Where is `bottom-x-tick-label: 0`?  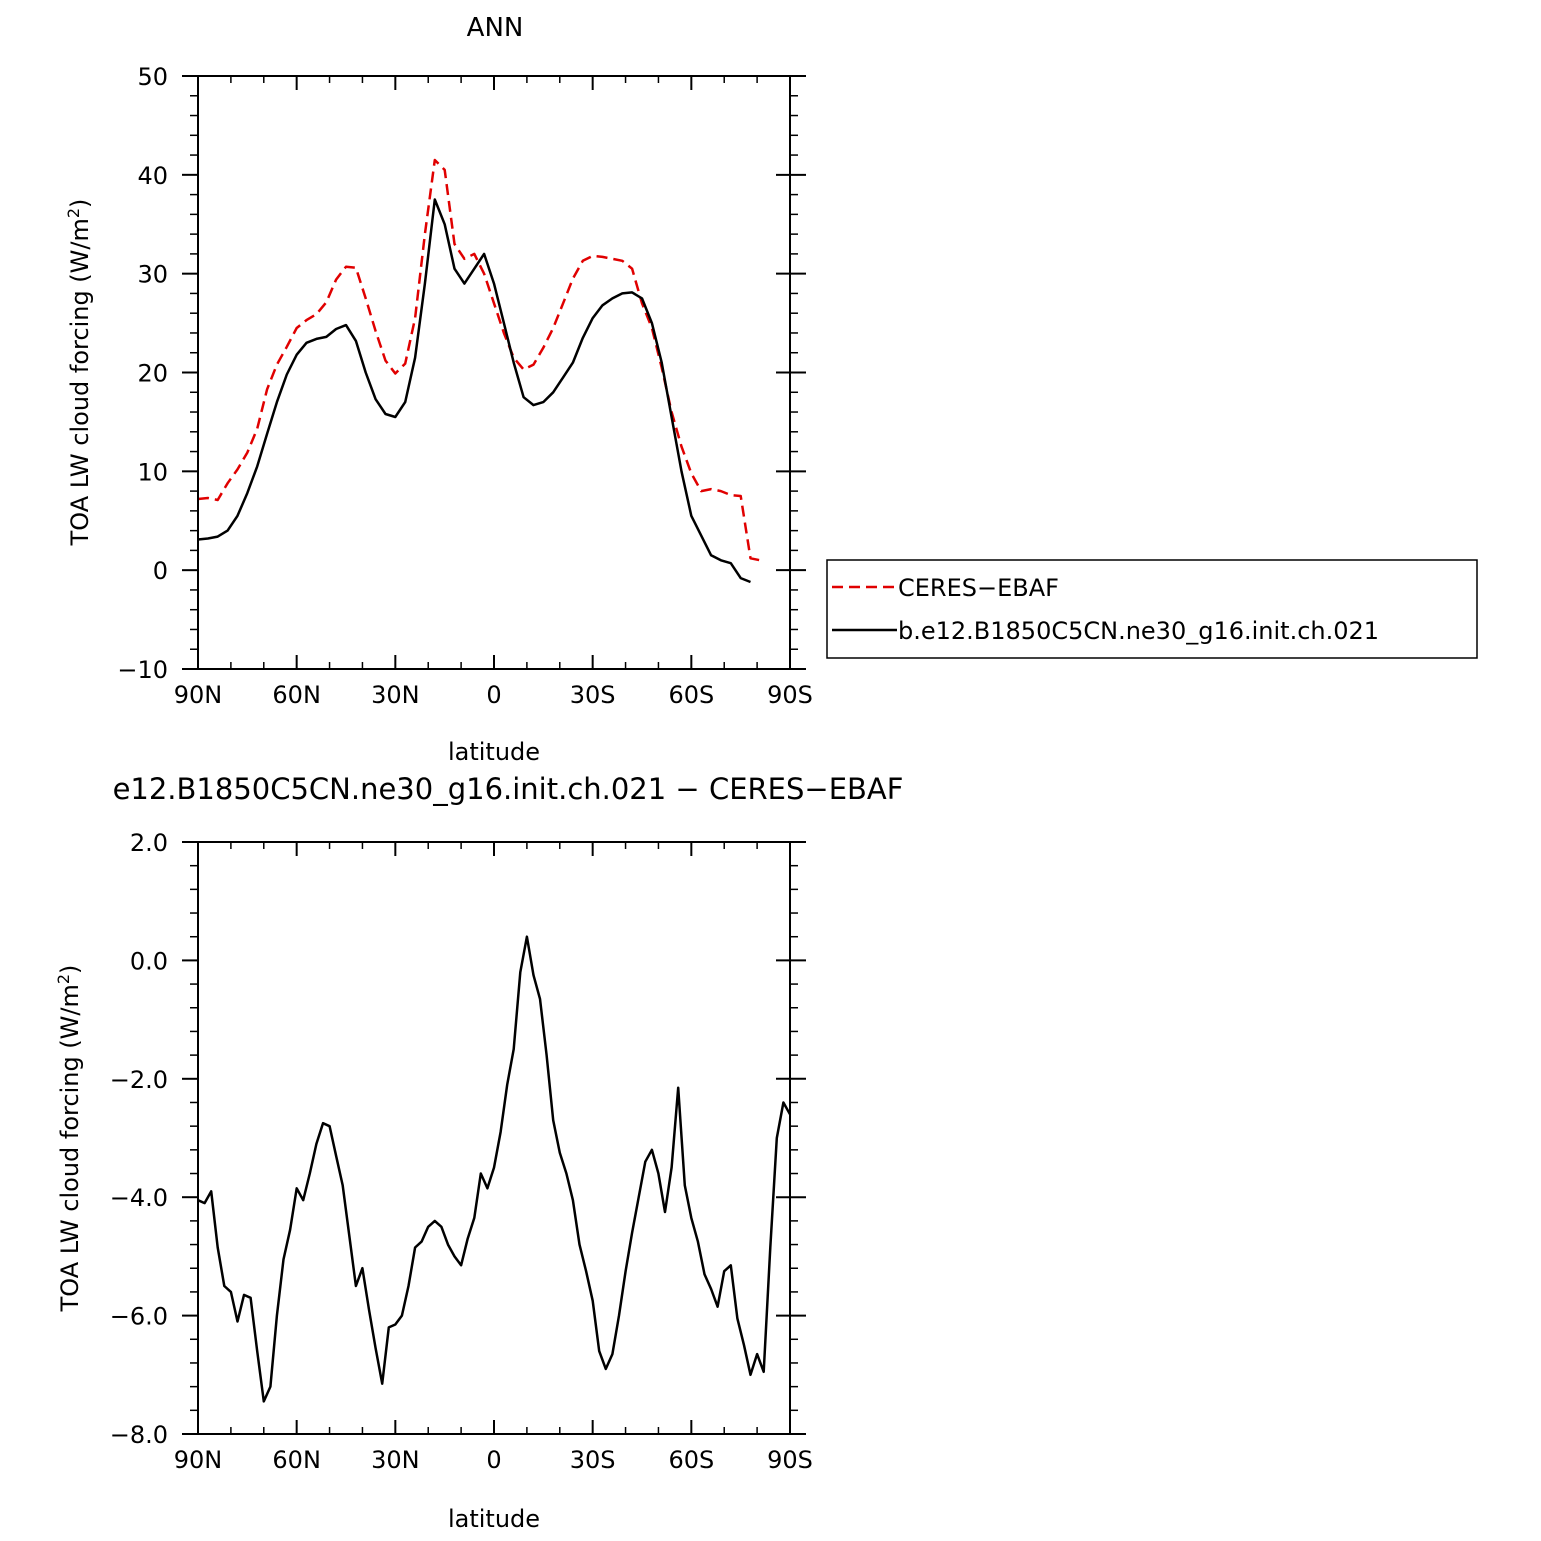 bottom-x-tick-label: 0 is located at coordinates (493, 1460).